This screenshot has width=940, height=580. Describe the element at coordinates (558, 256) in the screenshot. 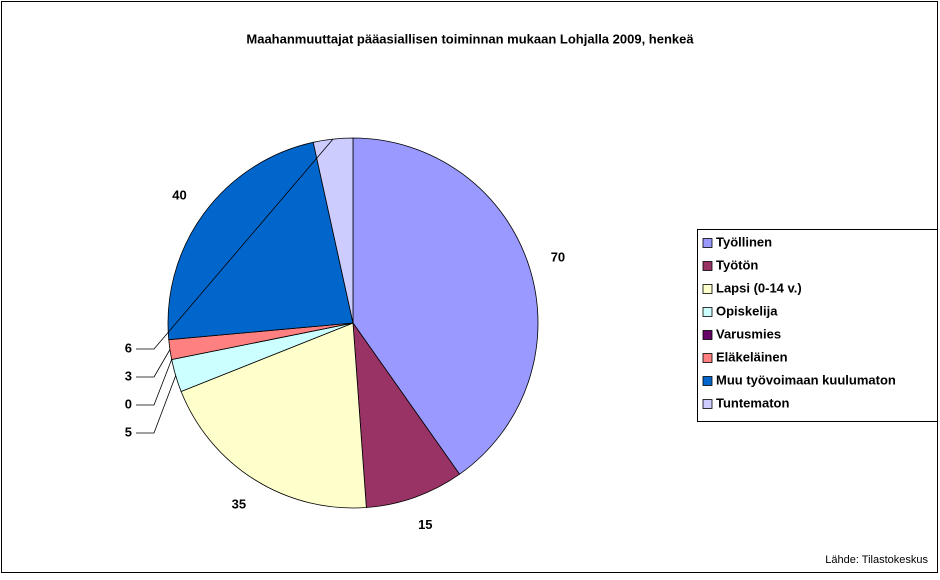

I see `data-label: 70` at that location.